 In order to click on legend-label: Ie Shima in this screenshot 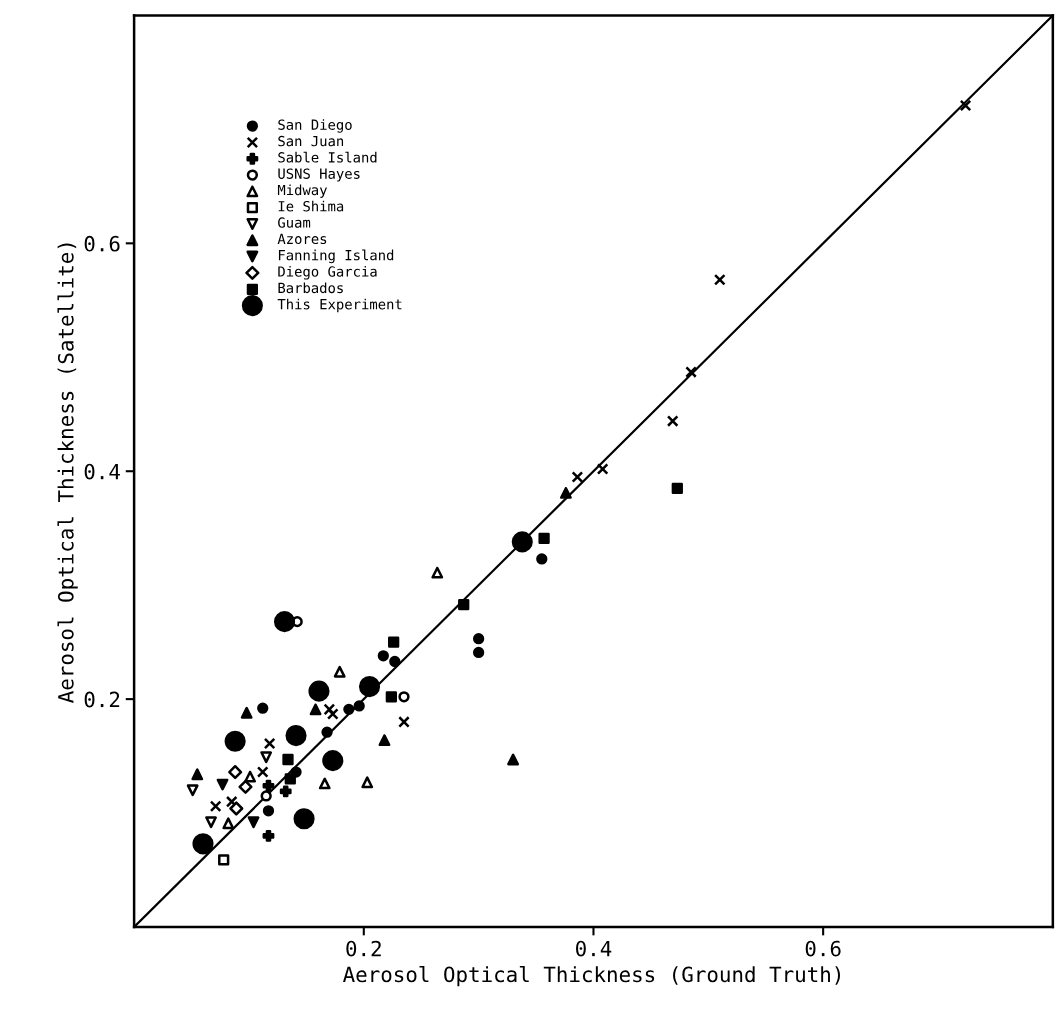, I will do `click(311, 206)`.